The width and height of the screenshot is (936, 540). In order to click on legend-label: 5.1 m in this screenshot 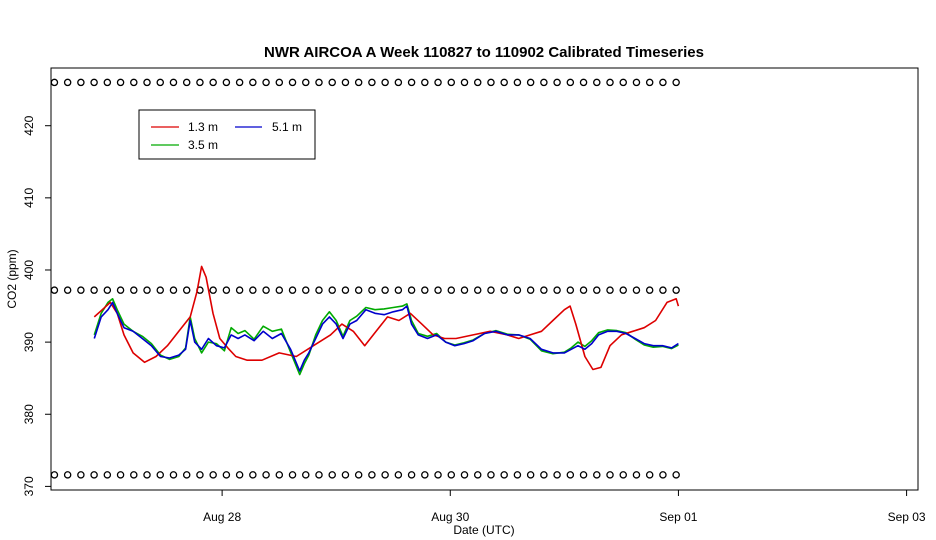, I will do `click(287, 127)`.